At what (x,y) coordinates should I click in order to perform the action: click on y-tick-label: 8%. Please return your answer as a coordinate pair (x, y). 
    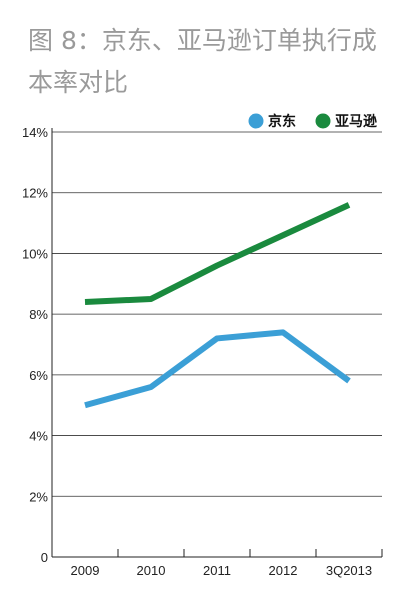
    Looking at the image, I should click on (38, 314).